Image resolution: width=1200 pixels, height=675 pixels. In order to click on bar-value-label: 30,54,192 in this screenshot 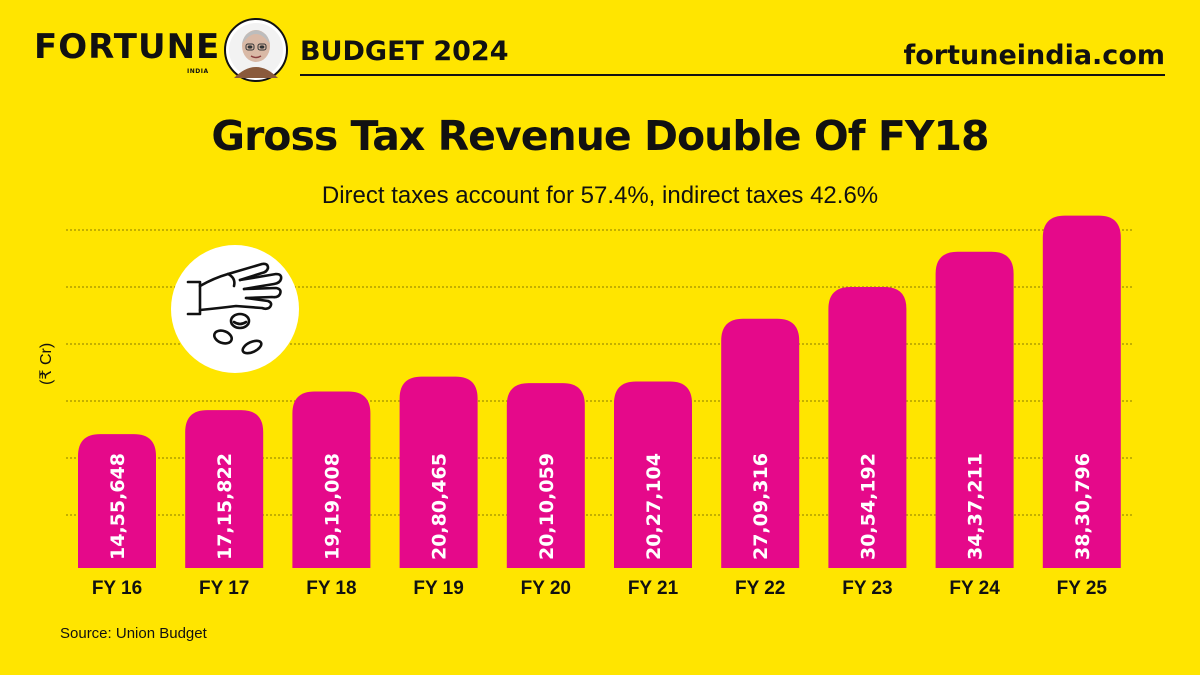, I will do `click(868, 506)`.